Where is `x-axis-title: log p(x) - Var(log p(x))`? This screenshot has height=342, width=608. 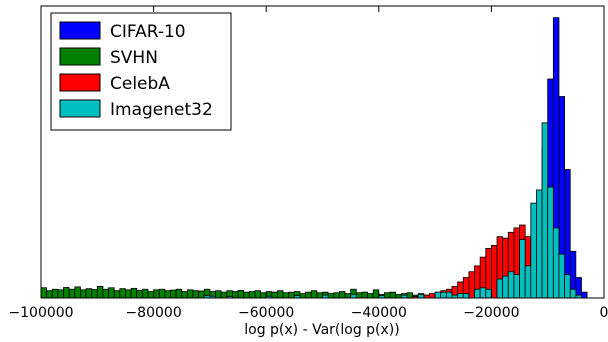
x-axis-title: log p(x) - Var(log p(x)) is located at coordinates (321, 330).